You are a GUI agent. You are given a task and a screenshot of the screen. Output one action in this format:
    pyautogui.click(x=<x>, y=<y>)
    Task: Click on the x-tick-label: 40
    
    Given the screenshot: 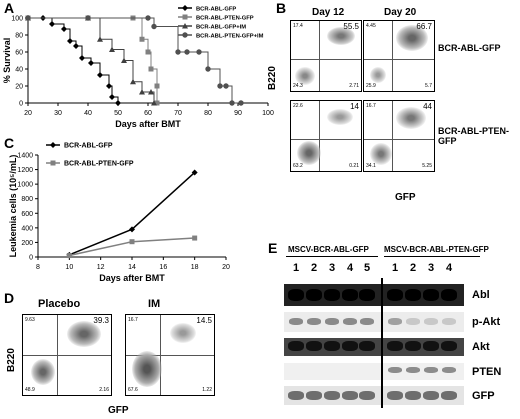 What is the action you would take?
    pyautogui.click(x=88, y=113)
    